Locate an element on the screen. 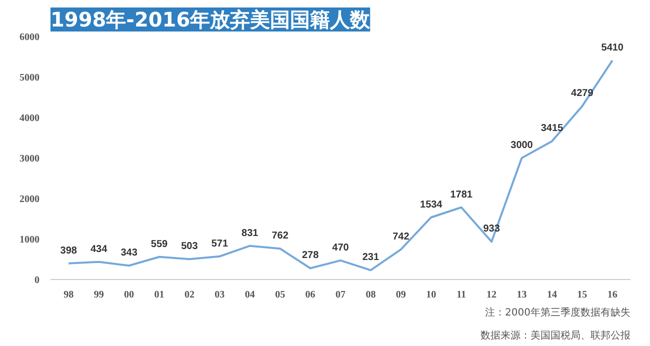 Image resolution: width=650 pixels, height=346 pixels. x-tick-label: 02 is located at coordinates (189, 295).